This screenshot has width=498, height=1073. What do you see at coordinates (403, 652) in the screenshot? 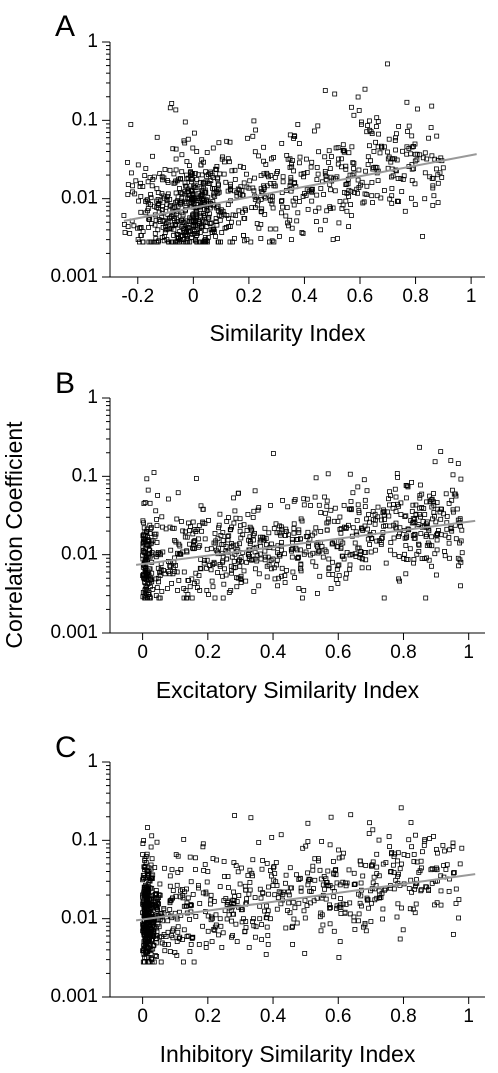
I see `x-tick-label: 0.8` at bounding box center [403, 652].